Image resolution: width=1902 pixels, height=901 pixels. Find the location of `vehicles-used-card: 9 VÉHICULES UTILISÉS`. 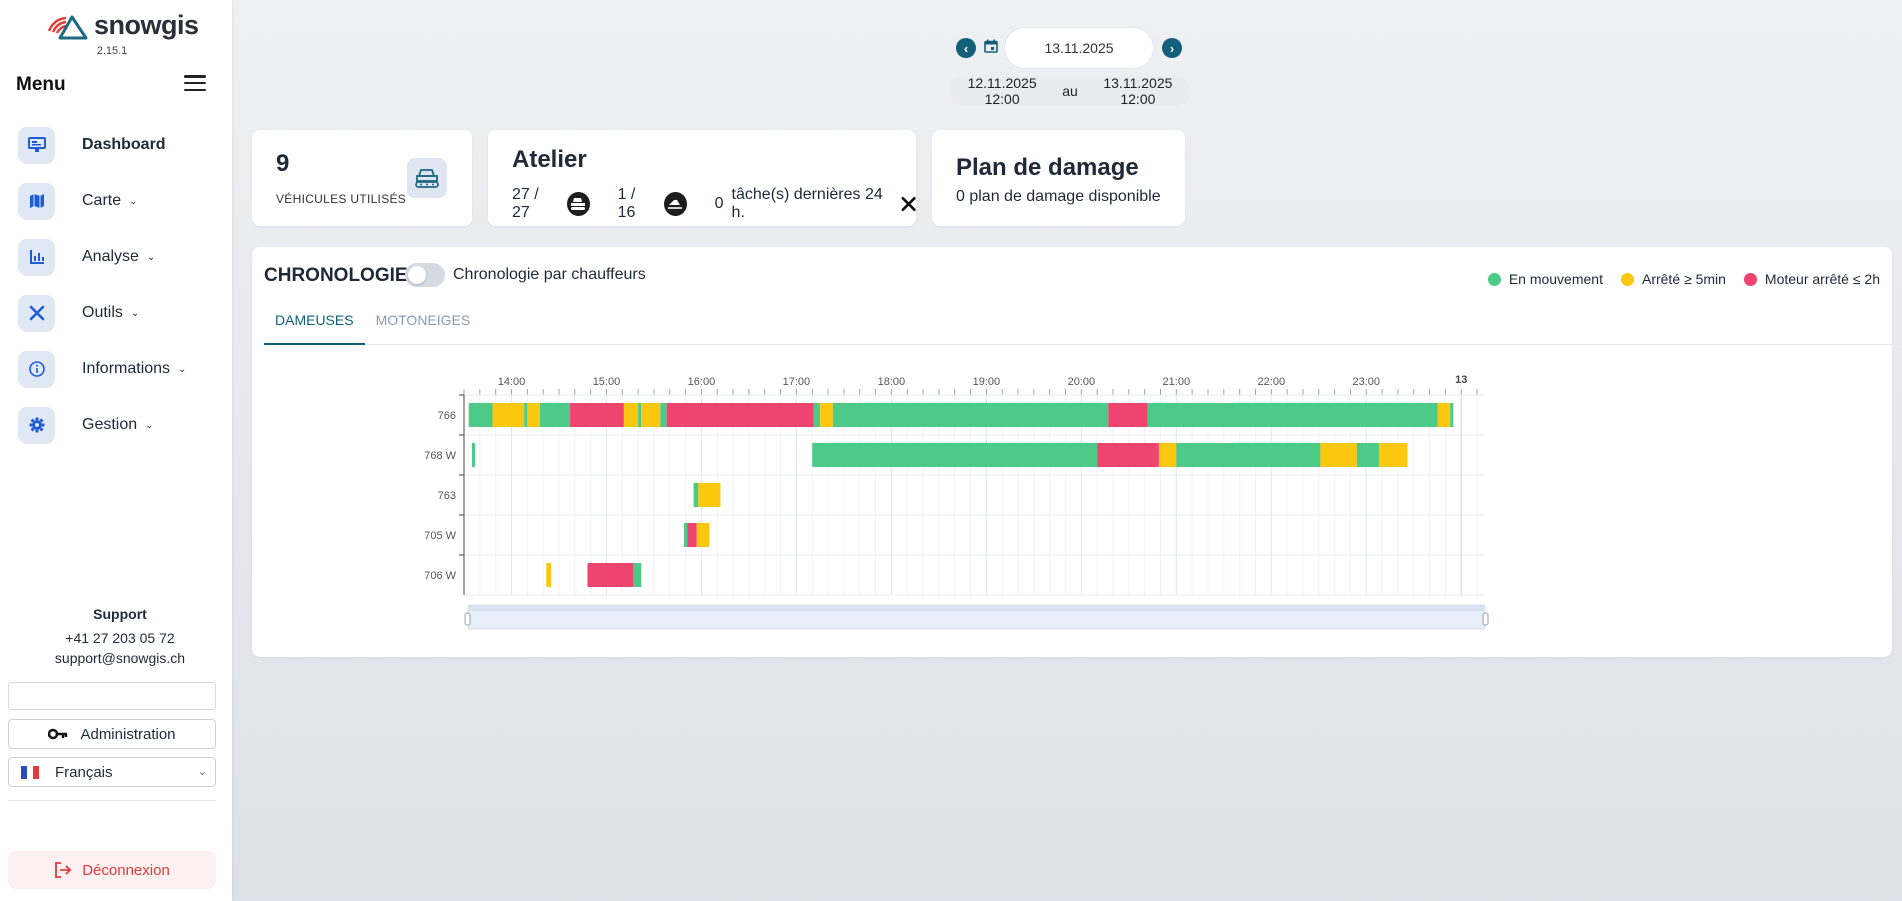

vehicles-used-card: 9 VÉHICULES UTILISÉS is located at coordinates (362, 178).